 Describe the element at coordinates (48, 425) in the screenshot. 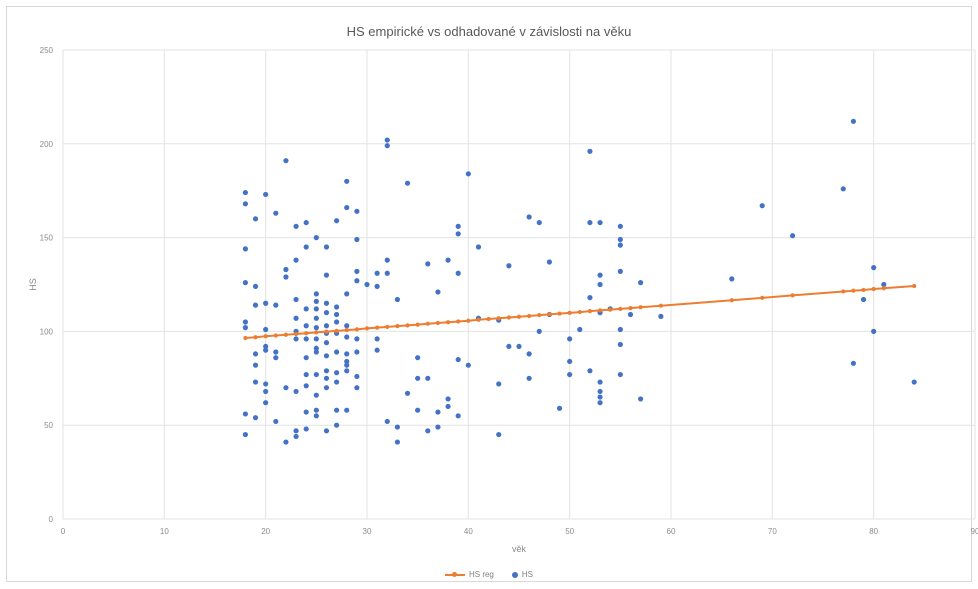

I see `y-tick-label: 50` at that location.